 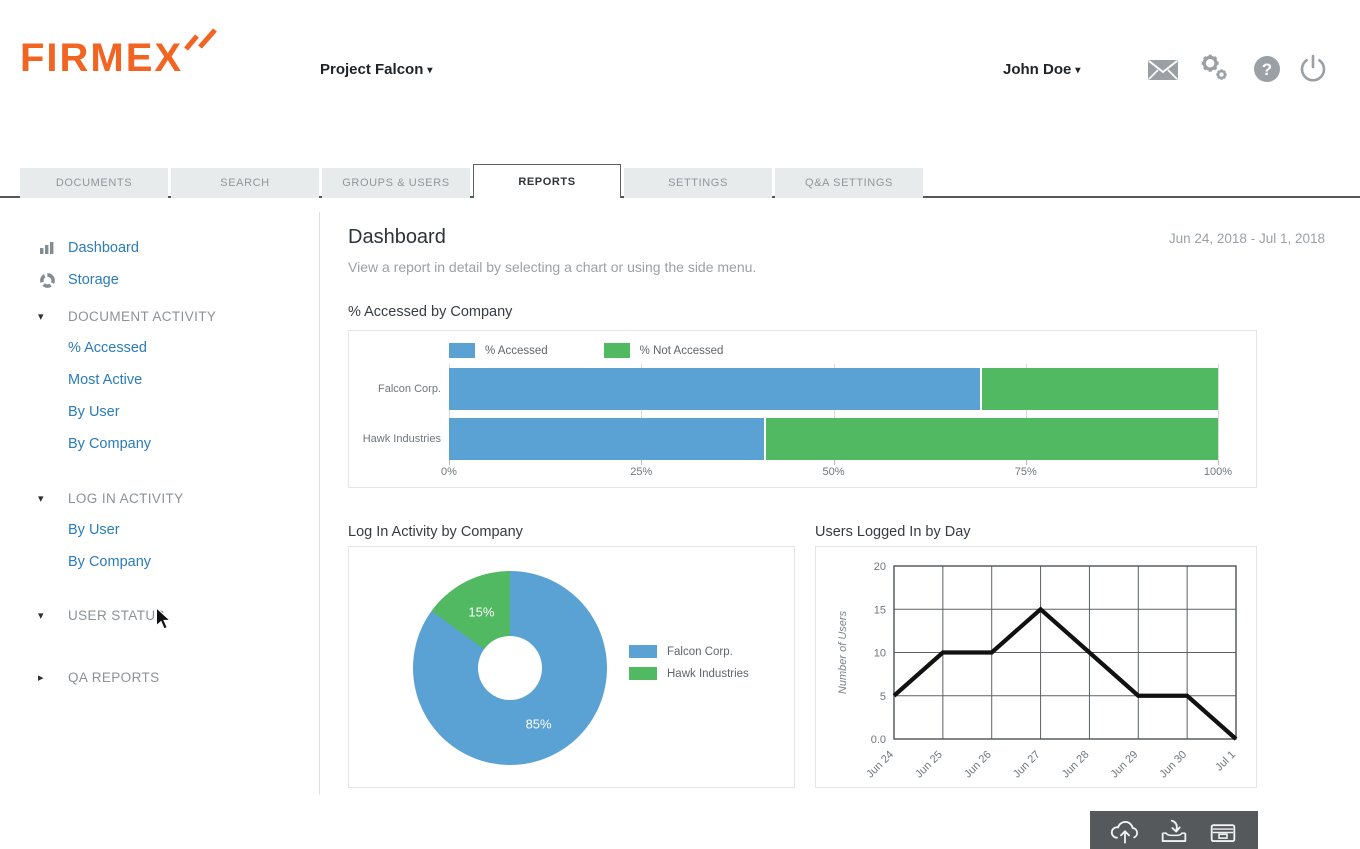 I want to click on tab-q-a-settings: Q&A SETTINGS, so click(x=849, y=183).